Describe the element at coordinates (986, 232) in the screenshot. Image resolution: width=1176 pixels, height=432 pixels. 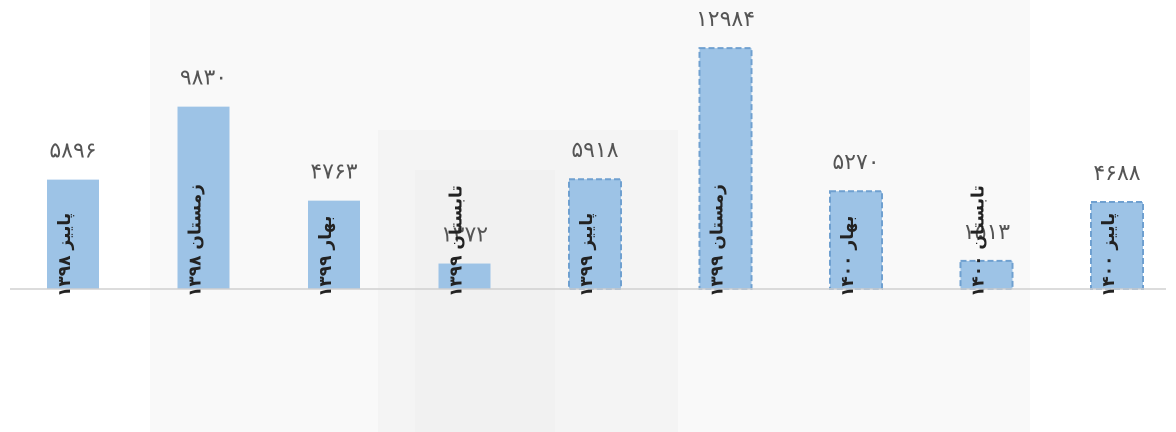
I see `data-label: ۱۵۱۳` at that location.